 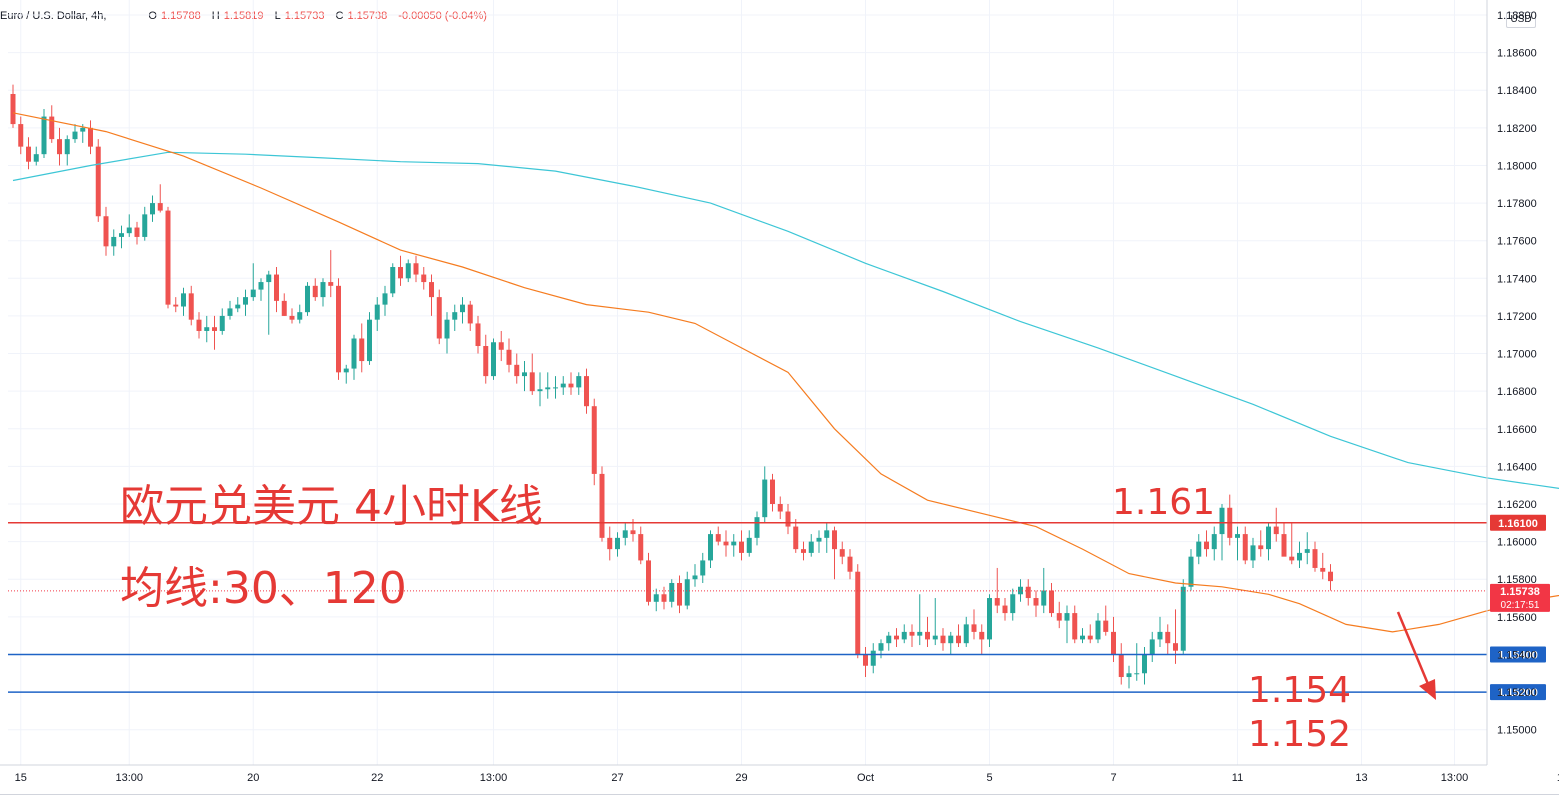 What do you see at coordinates (1300, 734) in the screenshot?
I see `support-annotation-2: 1.152` at bounding box center [1300, 734].